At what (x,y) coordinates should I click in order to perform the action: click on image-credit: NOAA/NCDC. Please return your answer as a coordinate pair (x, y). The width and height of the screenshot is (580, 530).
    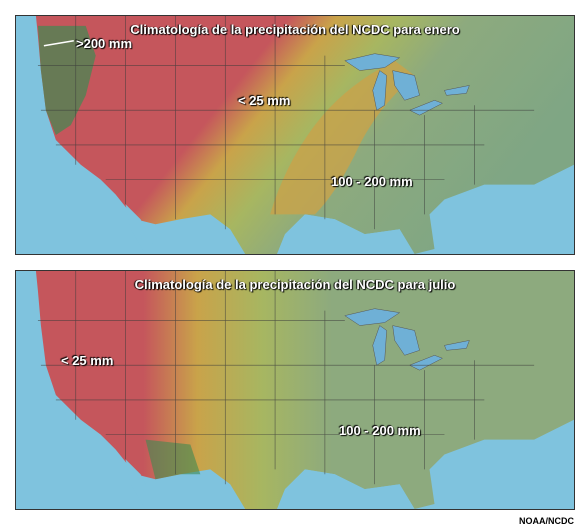
    Looking at the image, I should click on (546, 521).